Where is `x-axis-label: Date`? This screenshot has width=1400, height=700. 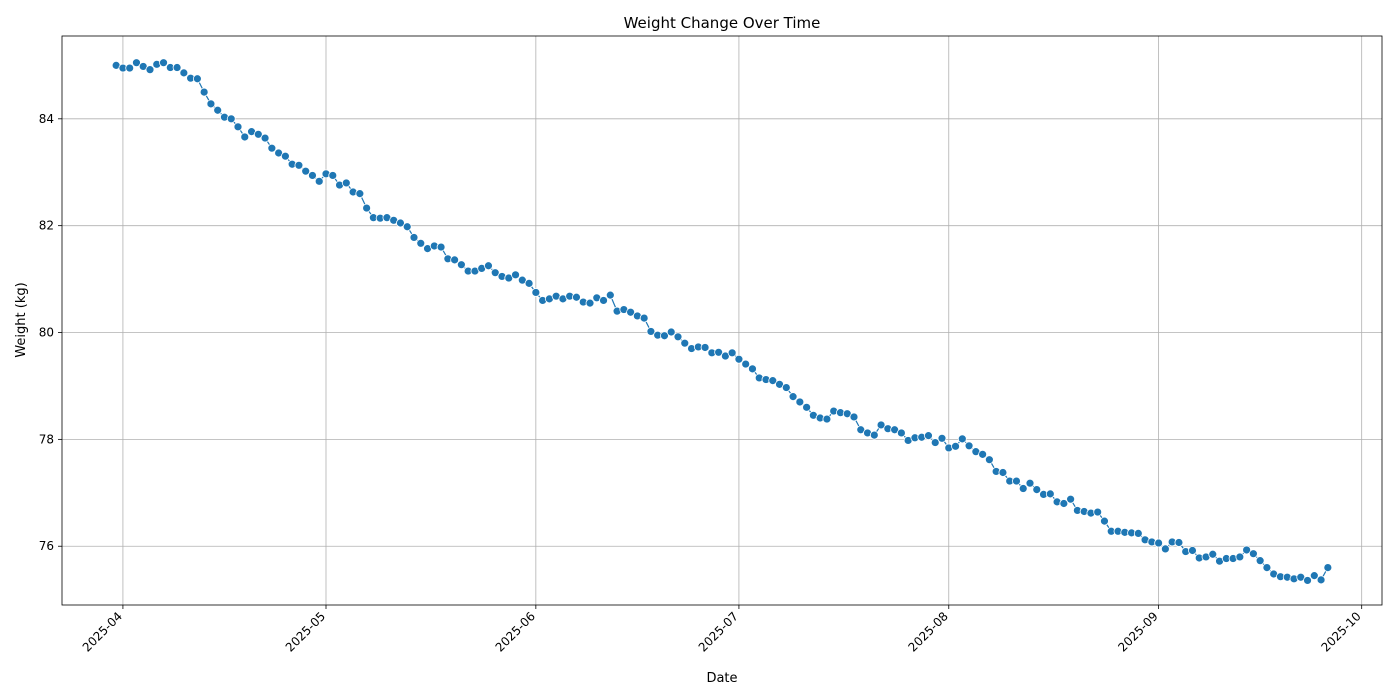 x-axis-label: Date is located at coordinates (721, 678).